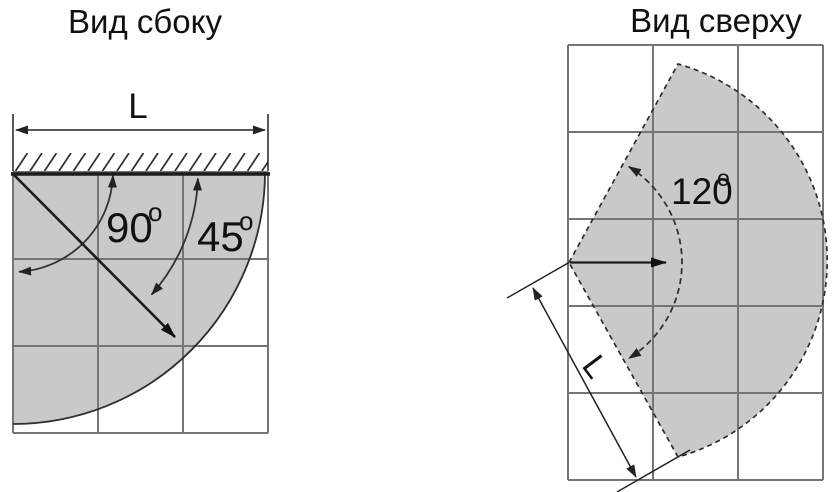  Describe the element at coordinates (220, 236) in the screenshot. I see `angle-label-45: 45` at that location.